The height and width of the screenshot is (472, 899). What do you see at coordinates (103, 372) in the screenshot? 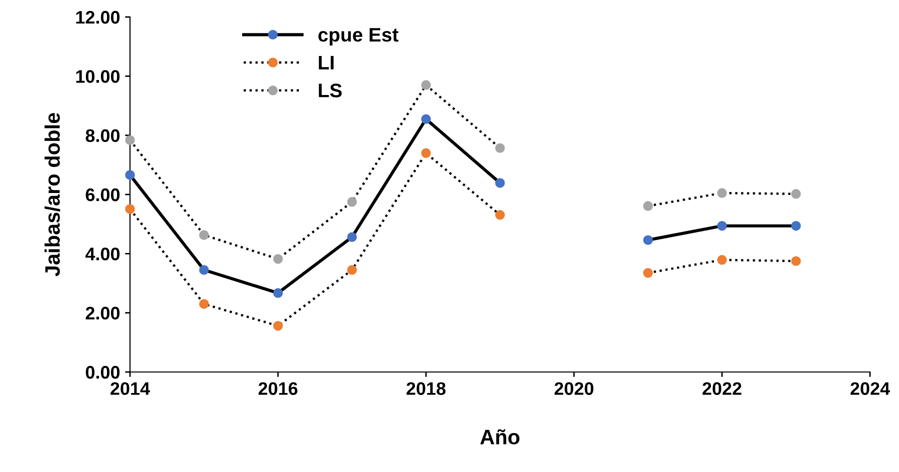
I see `y-tick-label: 0.00` at bounding box center [103, 372].